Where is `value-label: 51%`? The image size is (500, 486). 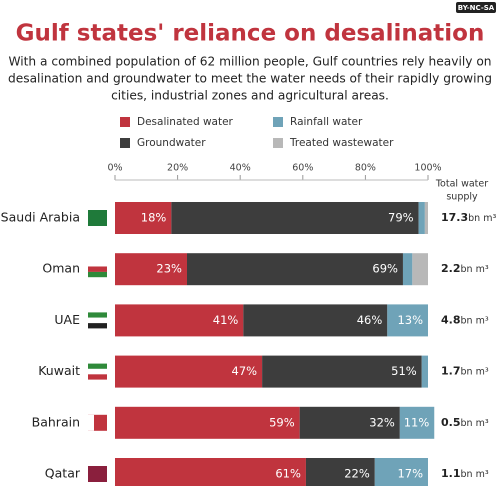
value-label: 51% is located at coordinates (404, 371).